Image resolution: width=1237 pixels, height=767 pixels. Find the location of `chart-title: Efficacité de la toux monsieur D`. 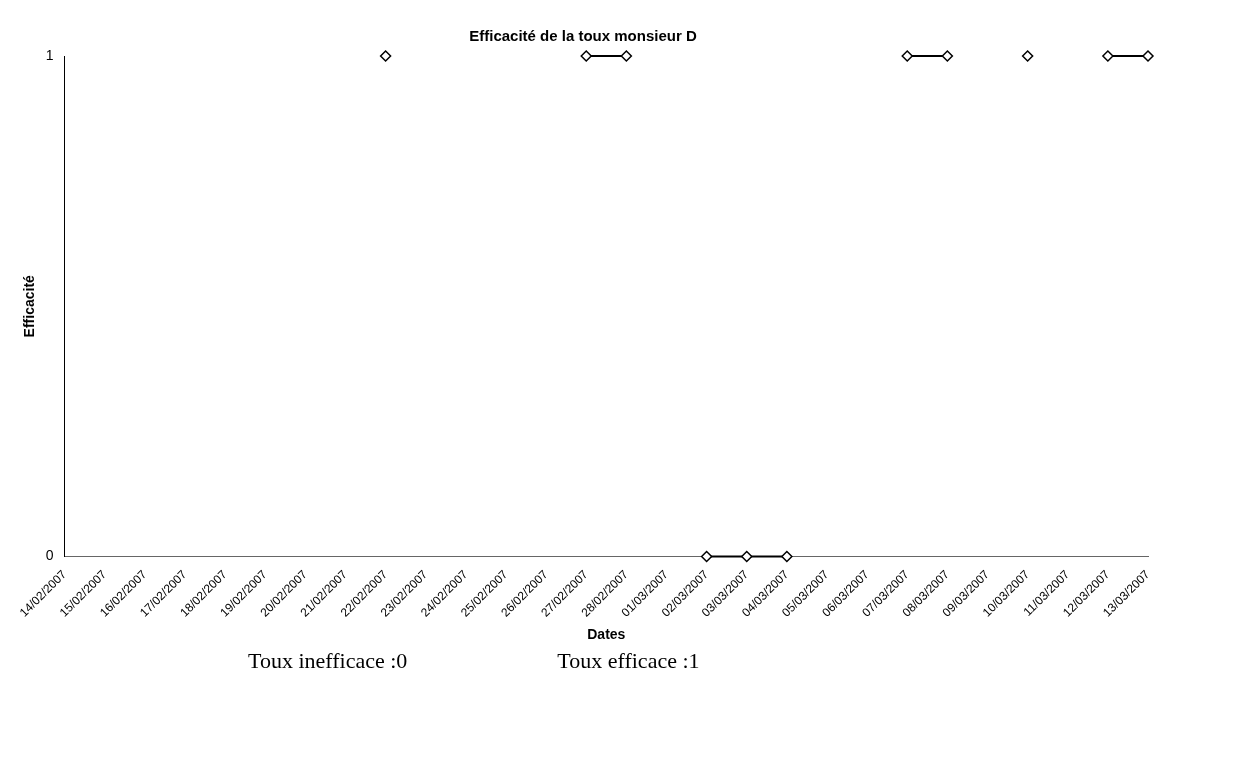

chart-title: Efficacité de la toux monsieur D is located at coordinates (583, 36).